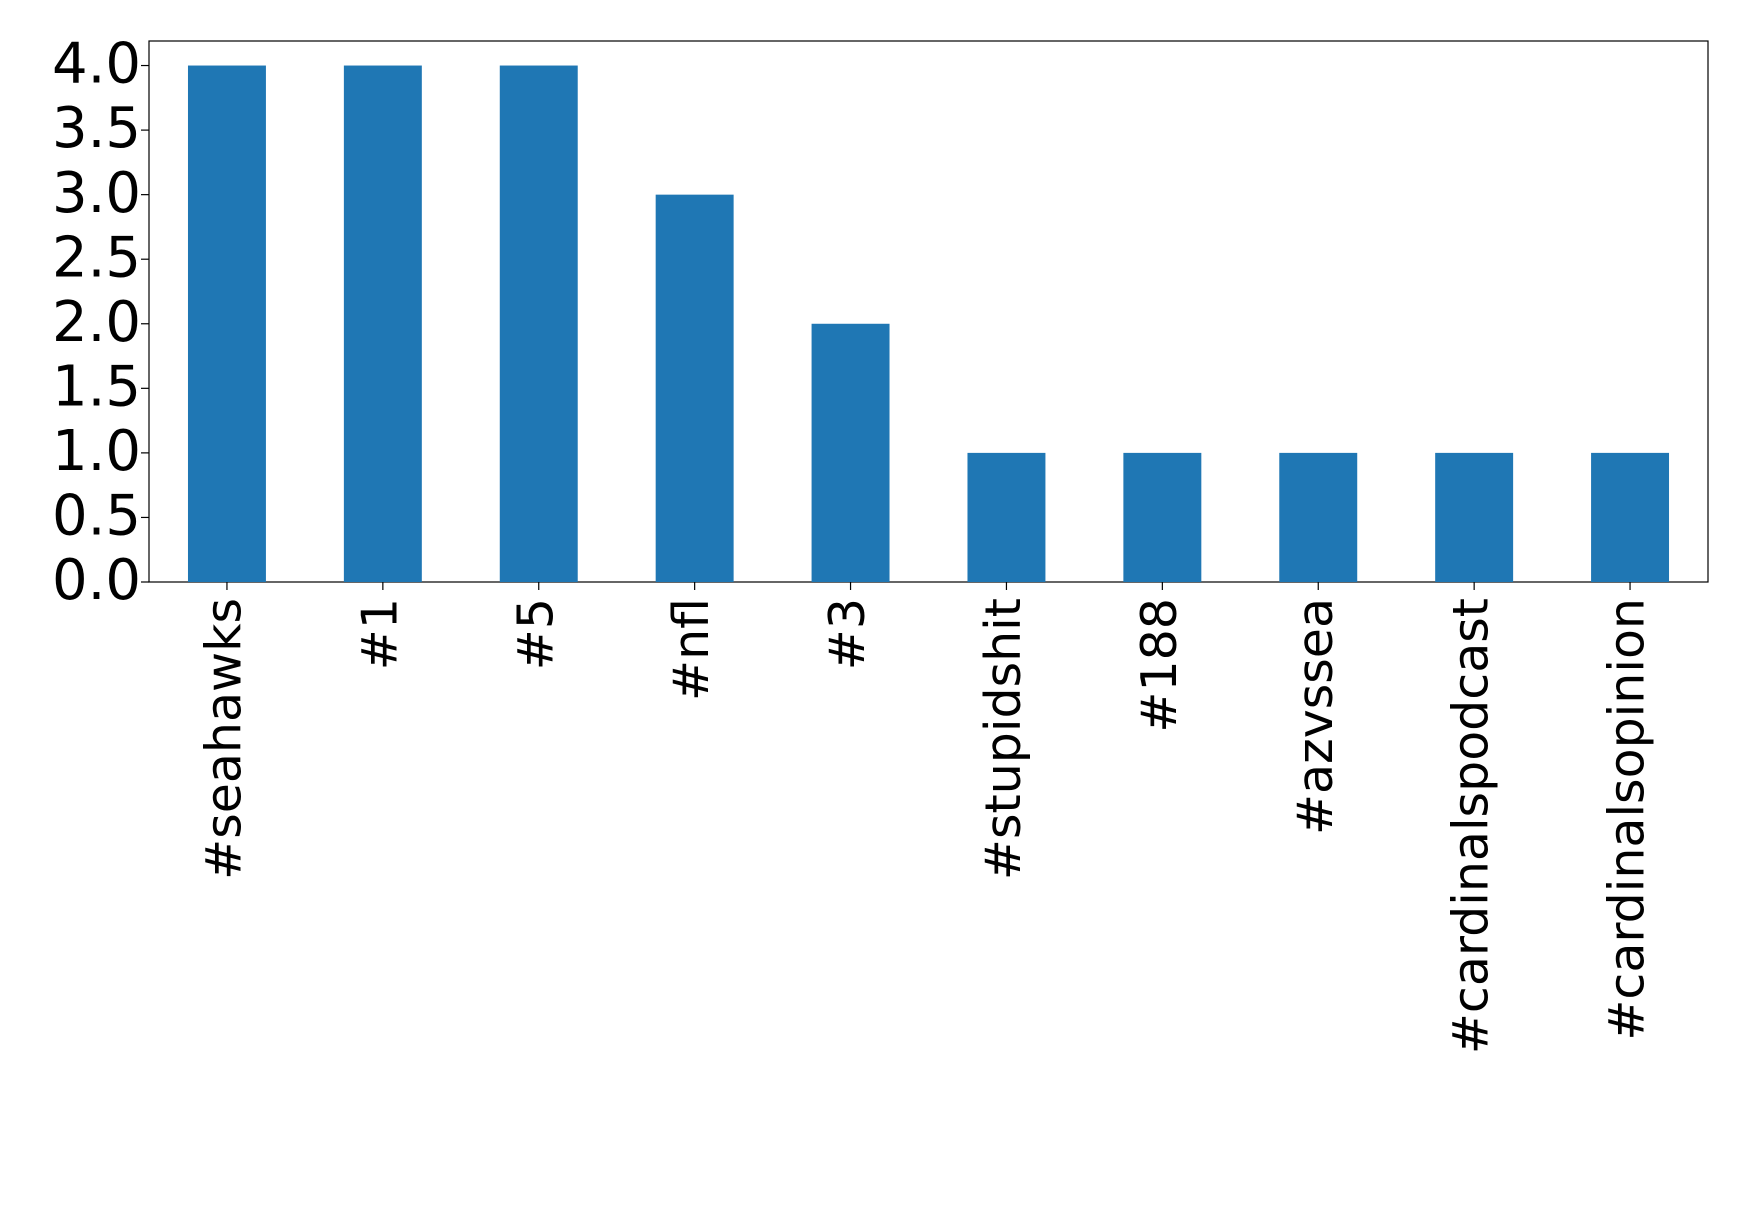 The image size is (1739, 1210). What do you see at coordinates (96, 193) in the screenshot?
I see `y-tick-label: 3.0` at bounding box center [96, 193].